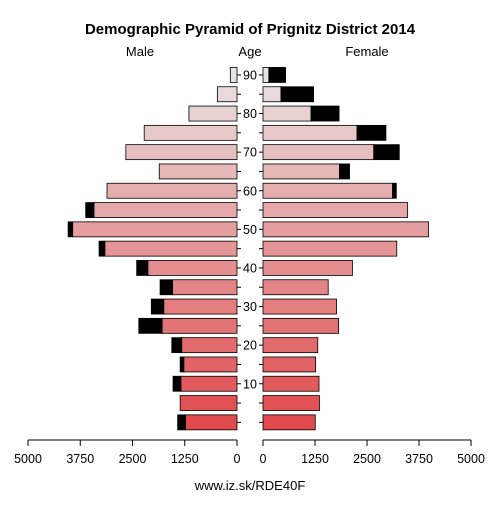 This screenshot has height=505, width=500. Describe the element at coordinates (250, 346) in the screenshot. I see `age-tick-label: 20` at that location.